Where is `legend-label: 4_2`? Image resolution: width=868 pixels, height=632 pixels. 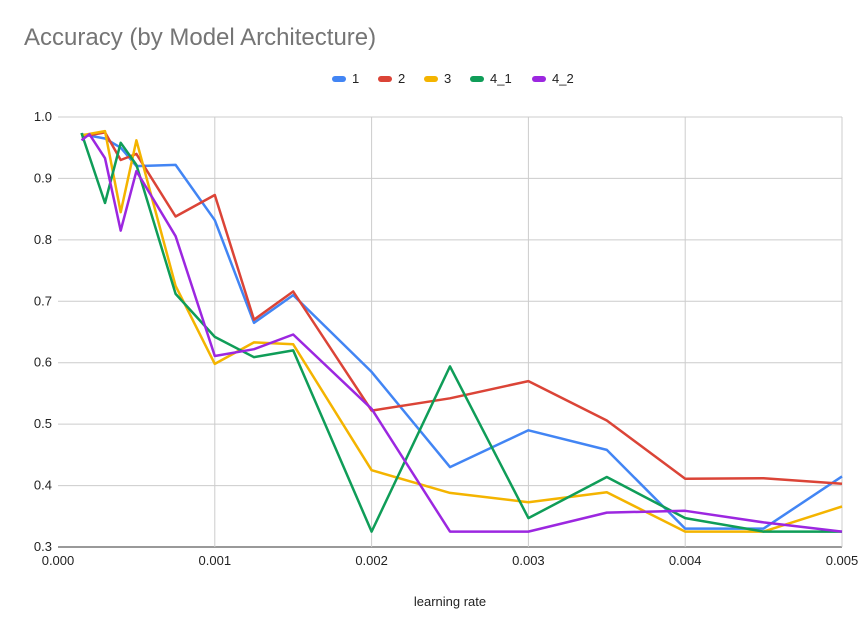 legend-label: 4_2 is located at coordinates (563, 78).